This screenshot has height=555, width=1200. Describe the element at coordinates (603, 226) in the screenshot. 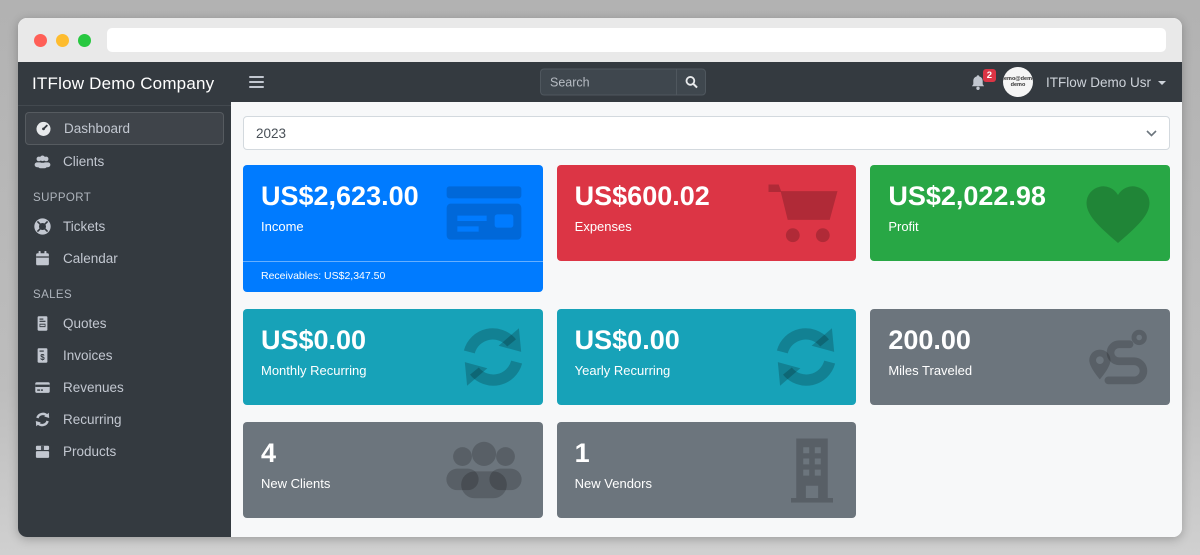

I see `card-label: Expenses` at that location.